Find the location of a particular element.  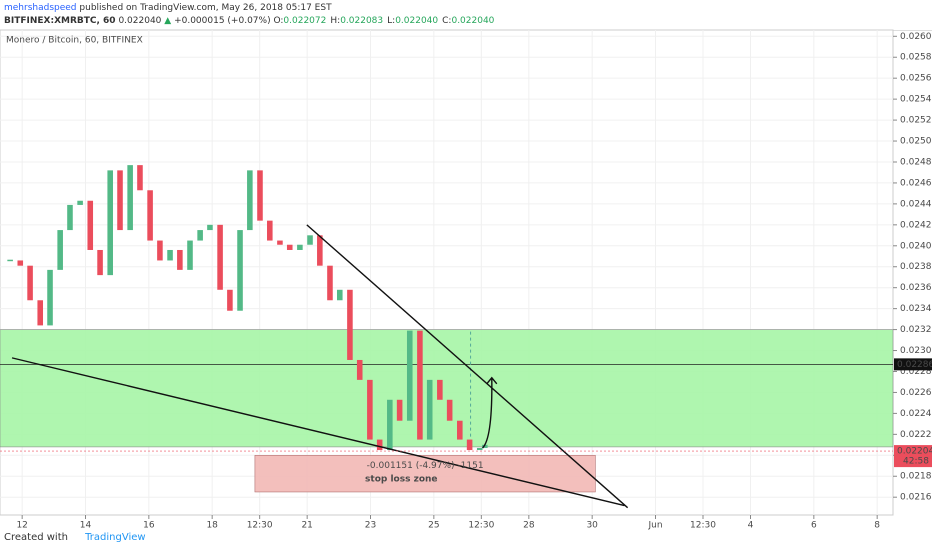

symbol: BITFINEX:XMRBTC, 60 is located at coordinates (60, 21).